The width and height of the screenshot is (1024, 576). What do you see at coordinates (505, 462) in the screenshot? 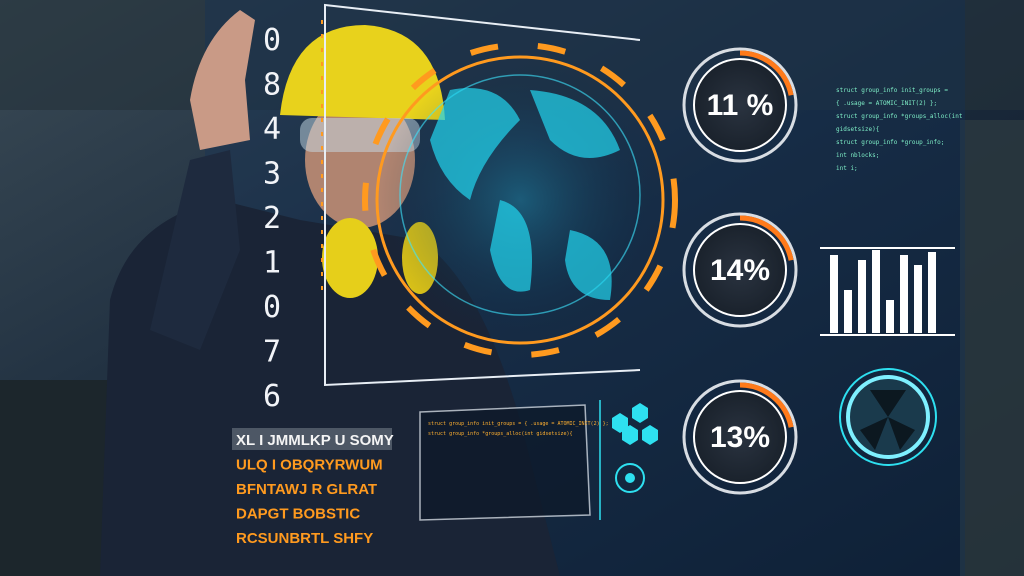
I see `small-code-frame` at bounding box center [505, 462].